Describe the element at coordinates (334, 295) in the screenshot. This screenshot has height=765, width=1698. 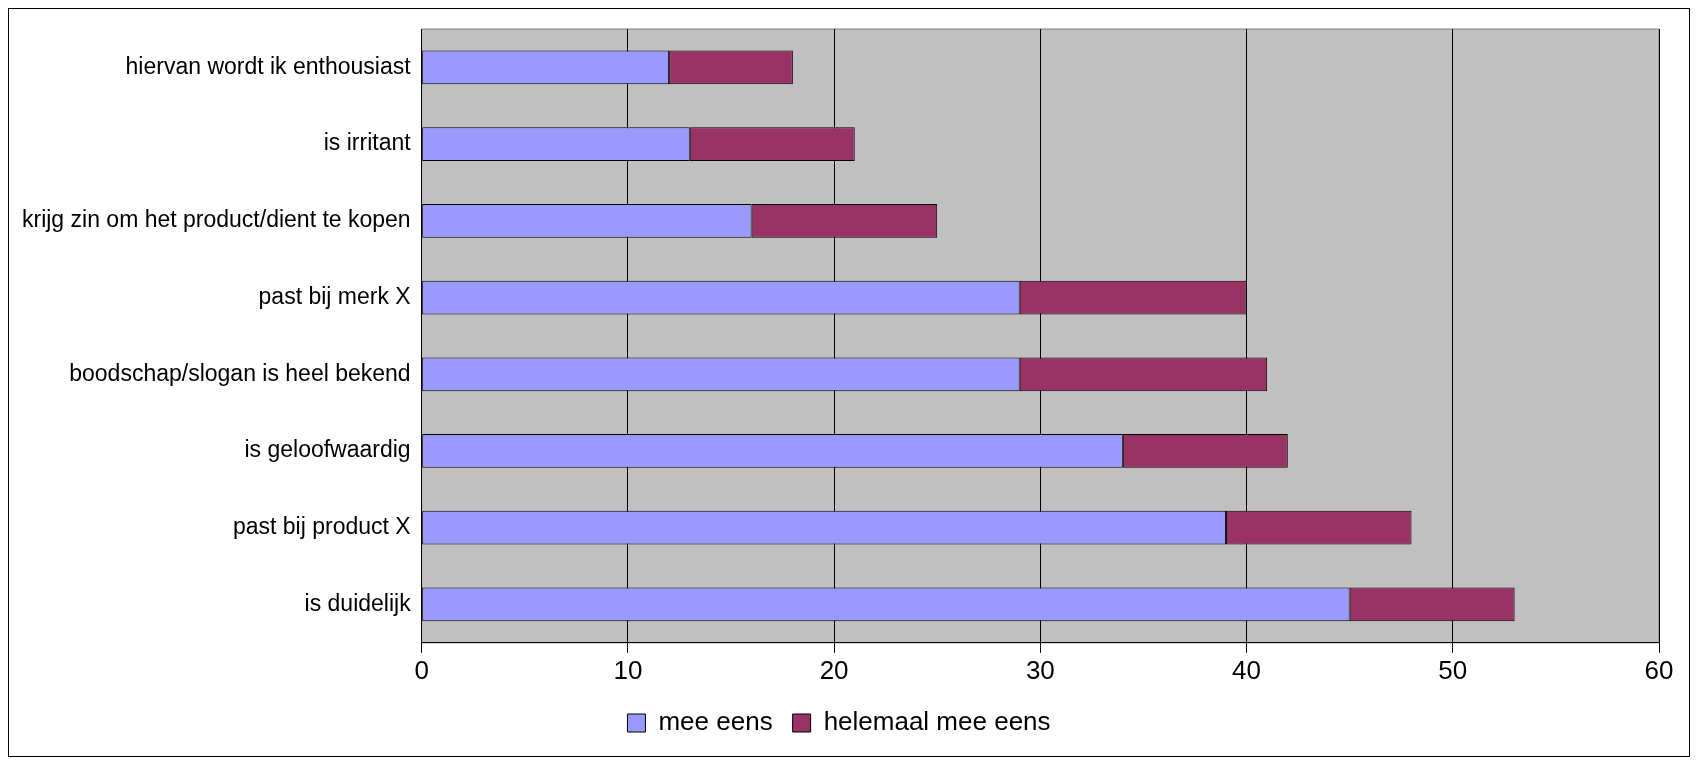
I see `y-tick-label: past bij merk X` at that location.